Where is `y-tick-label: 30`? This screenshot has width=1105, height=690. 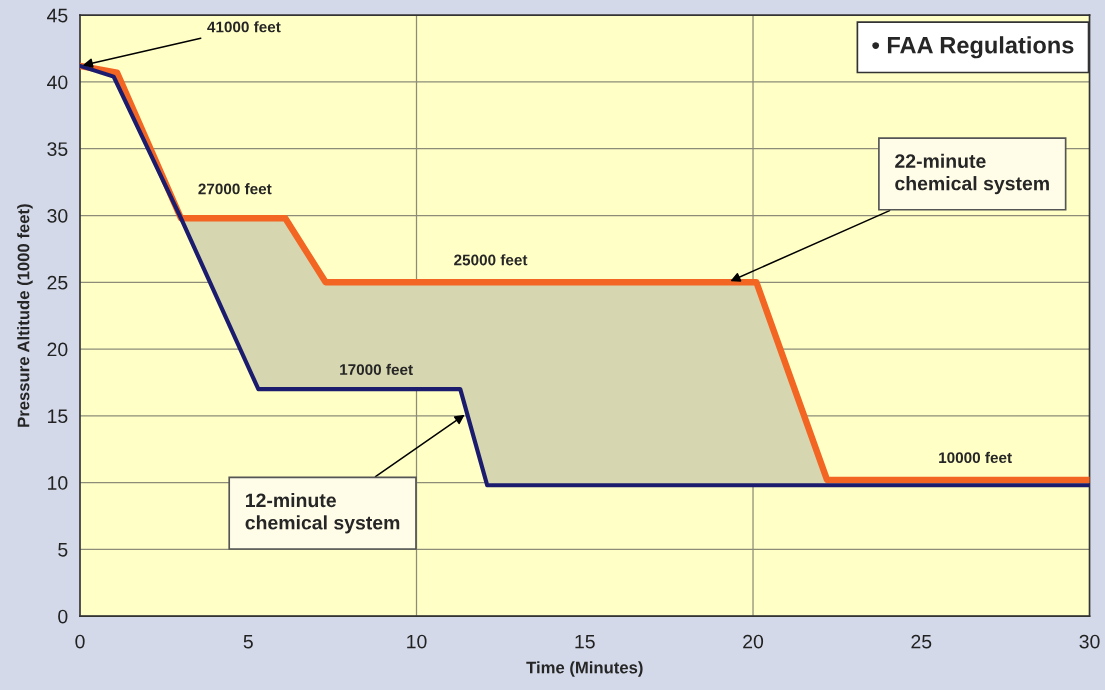 y-tick-label: 30 is located at coordinates (57, 215).